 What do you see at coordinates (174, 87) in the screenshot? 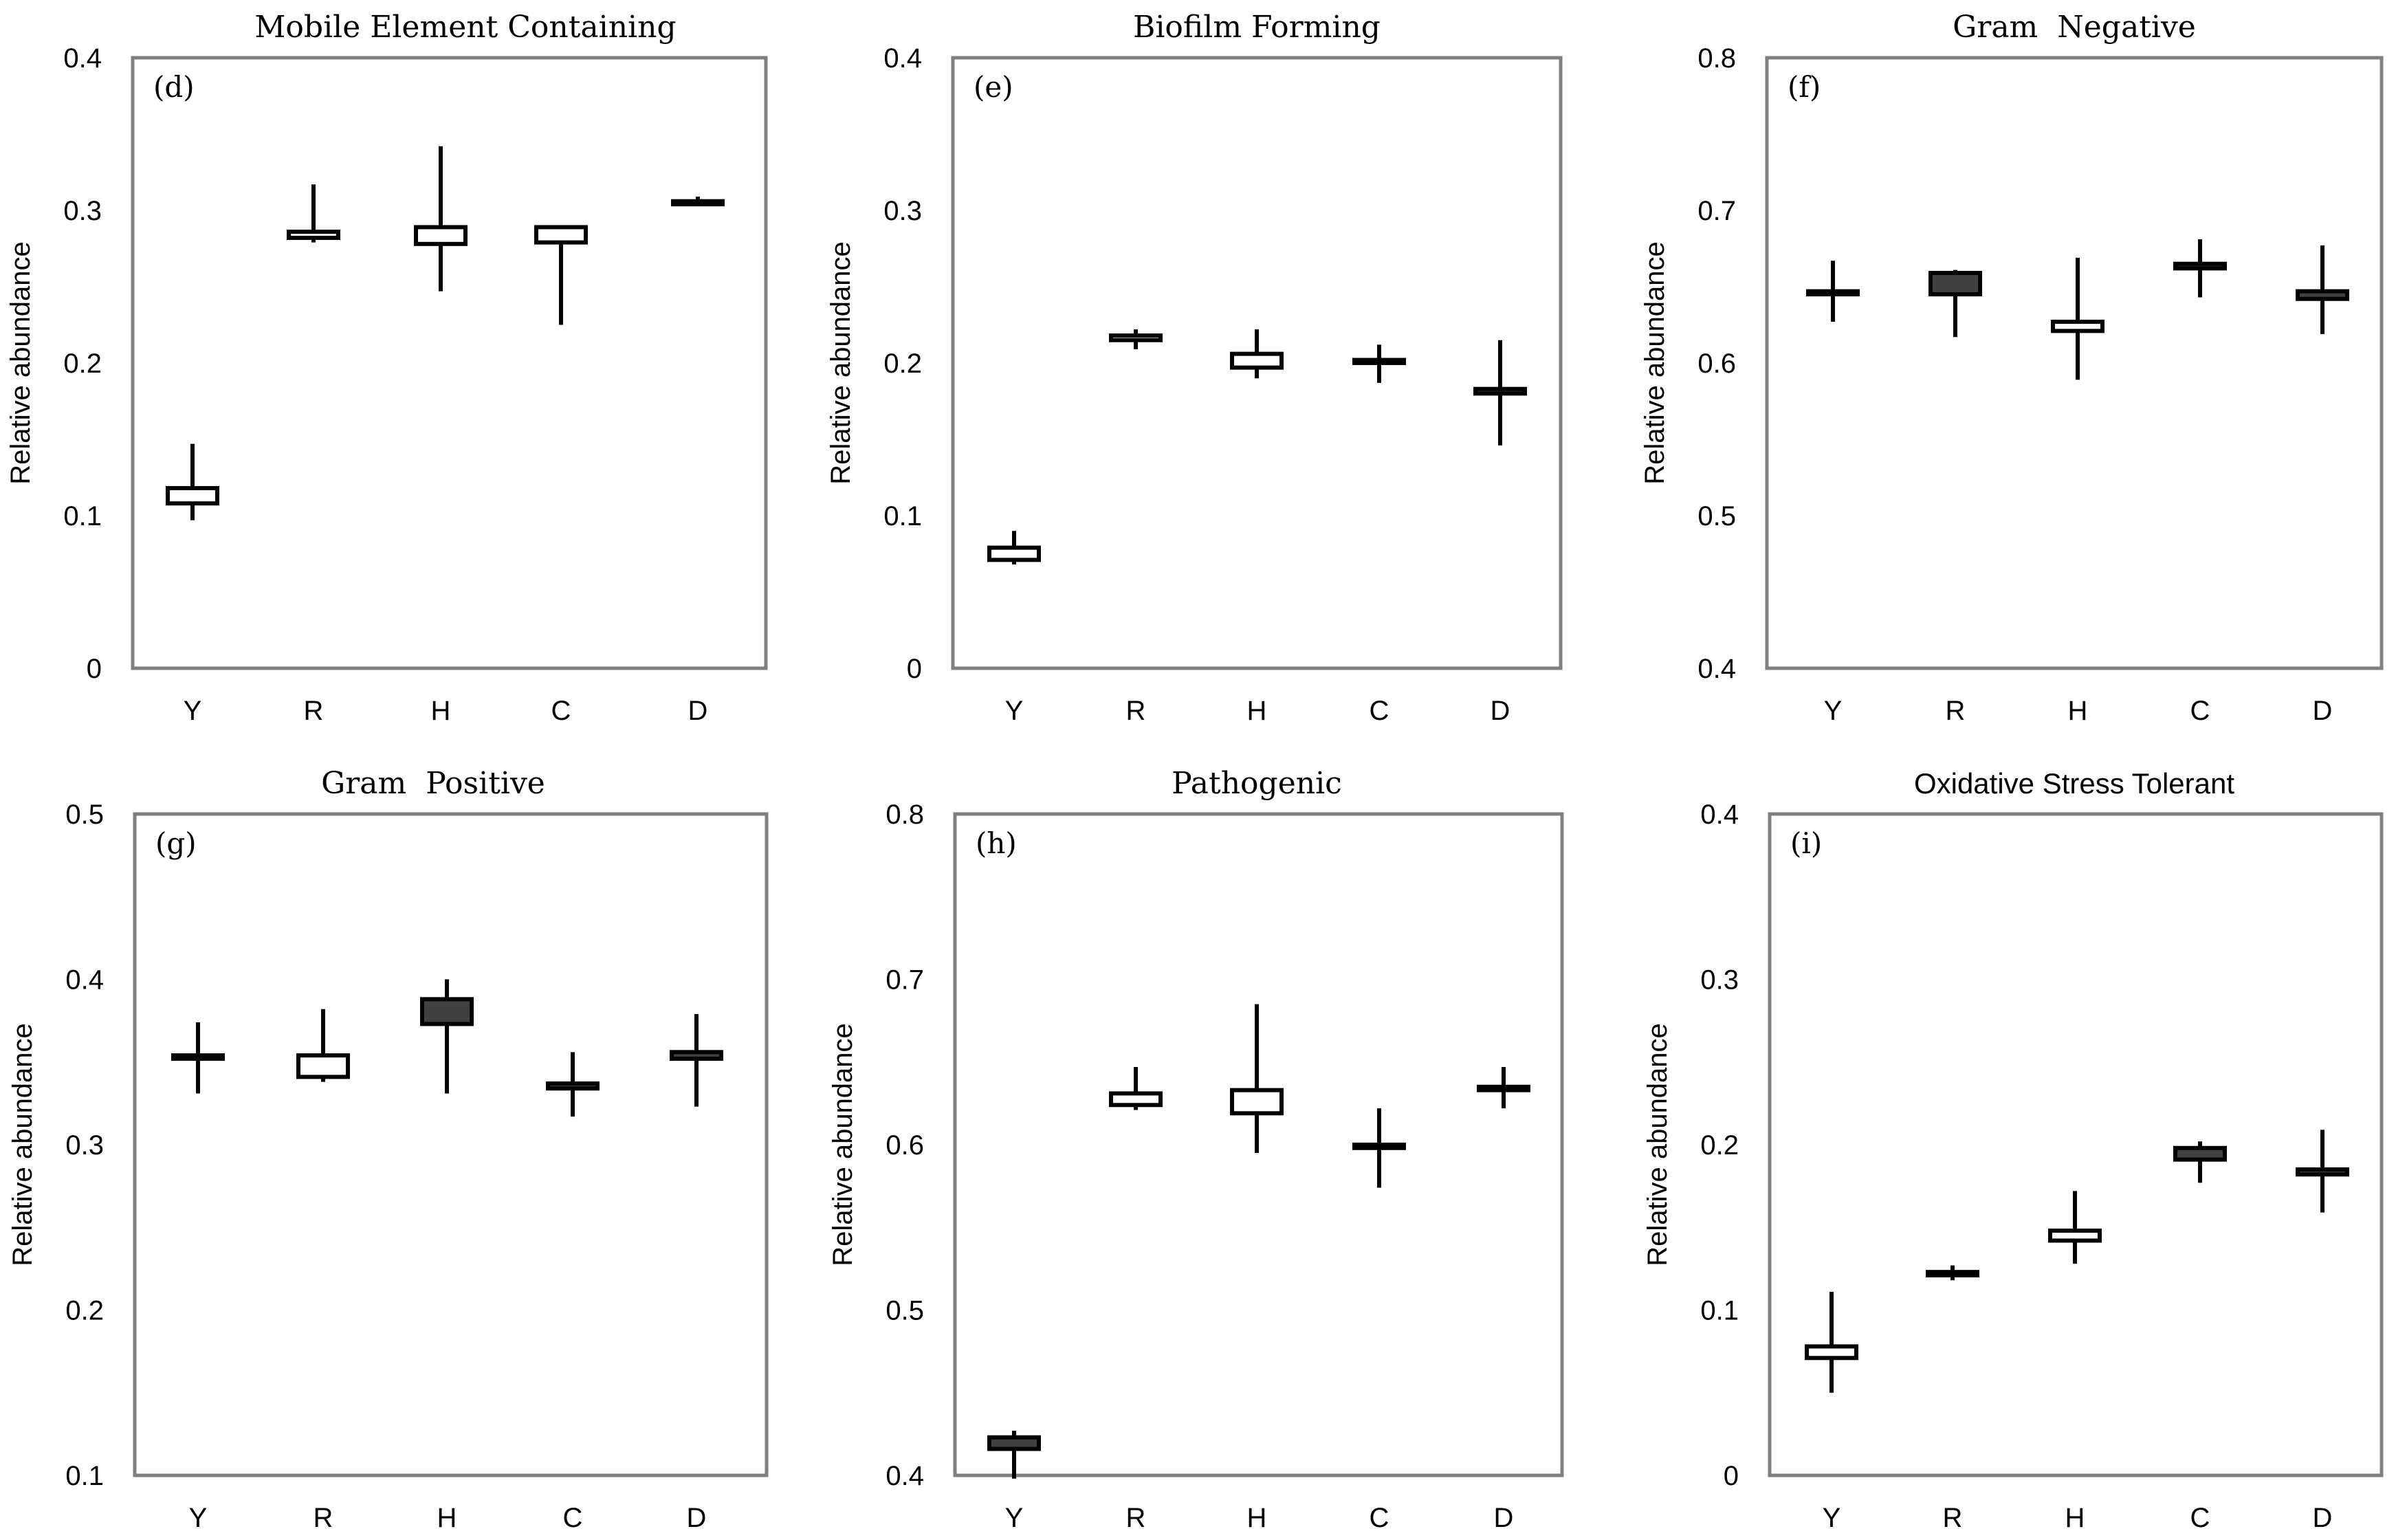
I see `panel-label: (d)` at bounding box center [174, 87].